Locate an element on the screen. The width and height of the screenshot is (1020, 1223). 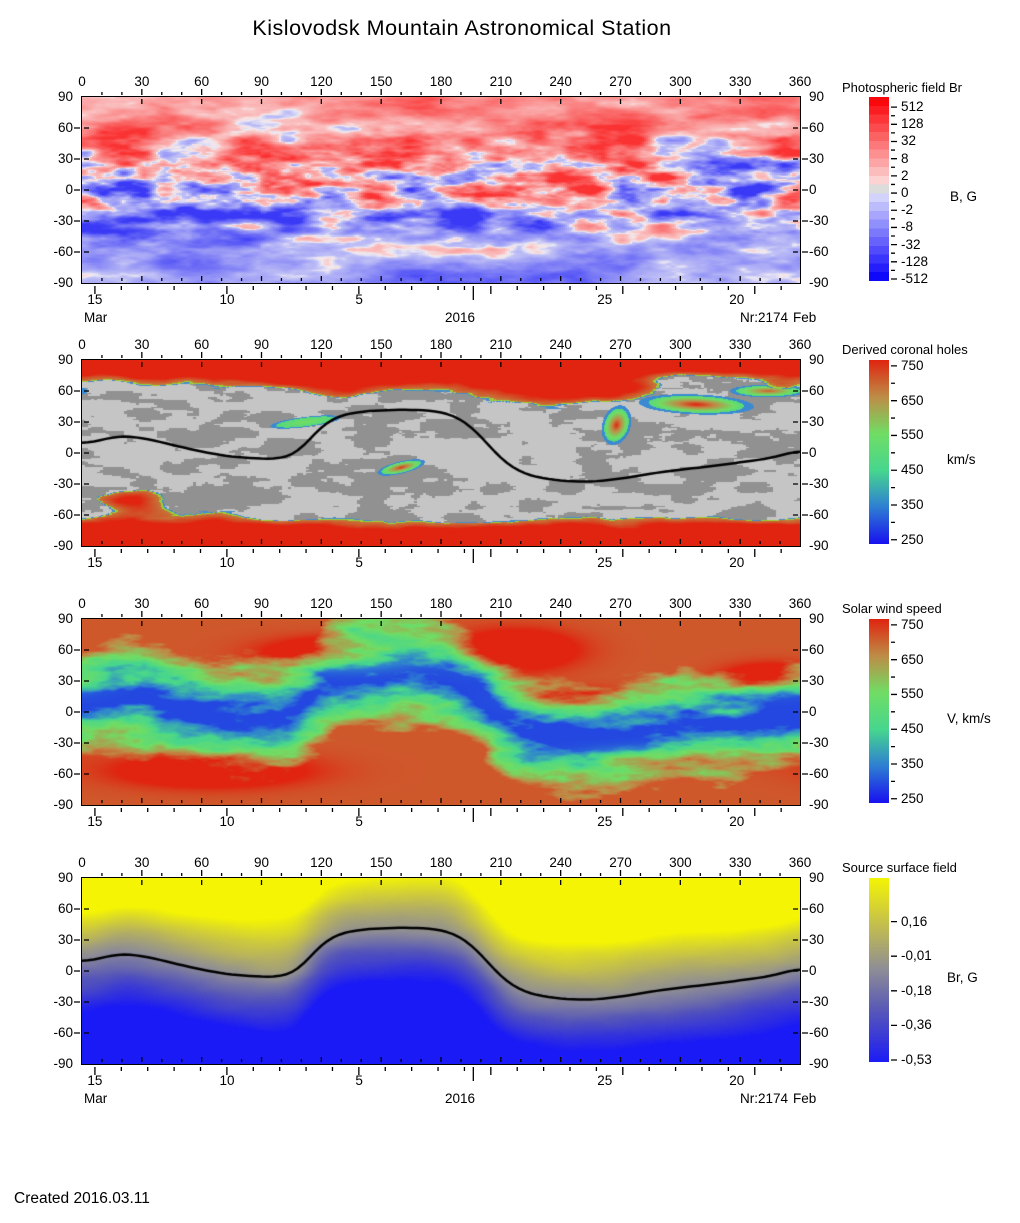
colorbar-title: Solar wind speed is located at coordinates (892, 608).